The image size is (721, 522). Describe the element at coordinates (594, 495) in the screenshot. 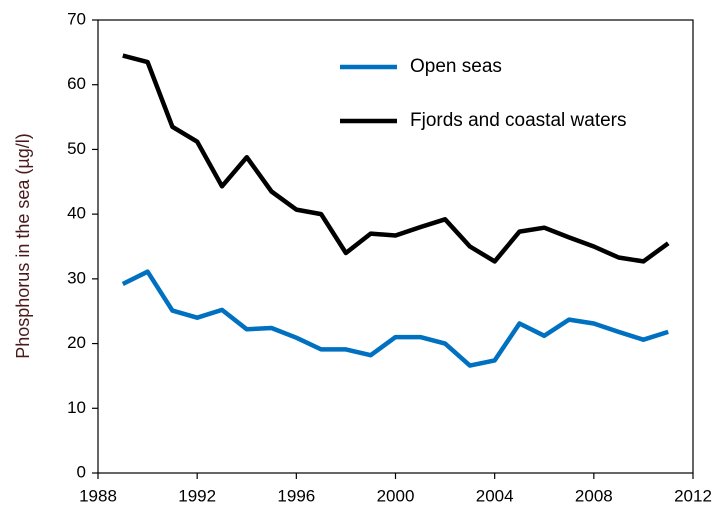

I see `x-tick-label: 2008` at that location.